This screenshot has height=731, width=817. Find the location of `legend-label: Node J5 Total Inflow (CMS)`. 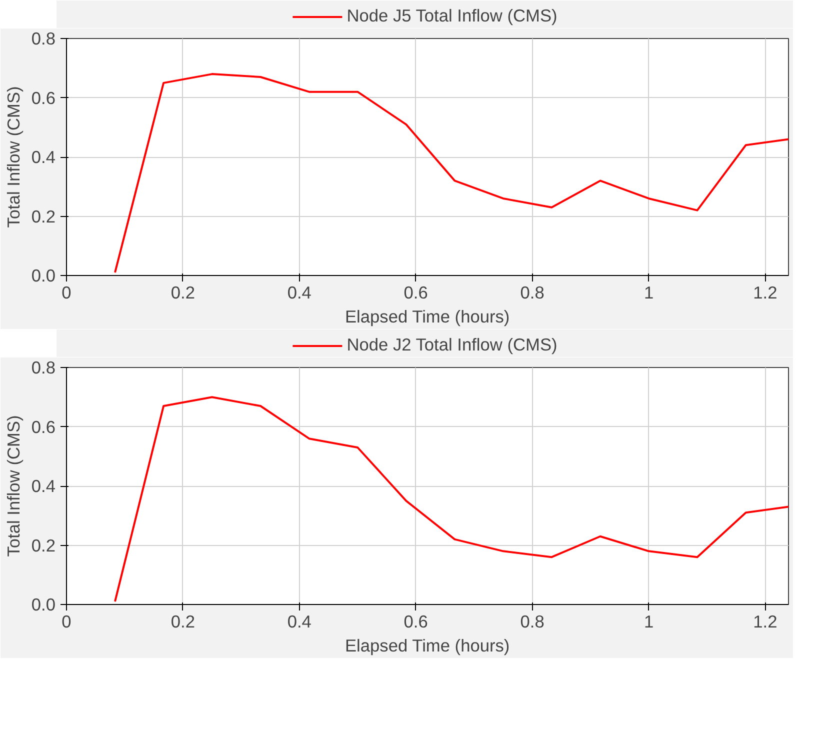

legend-label: Node J5 Total Inflow (CMS) is located at coordinates (452, 16).